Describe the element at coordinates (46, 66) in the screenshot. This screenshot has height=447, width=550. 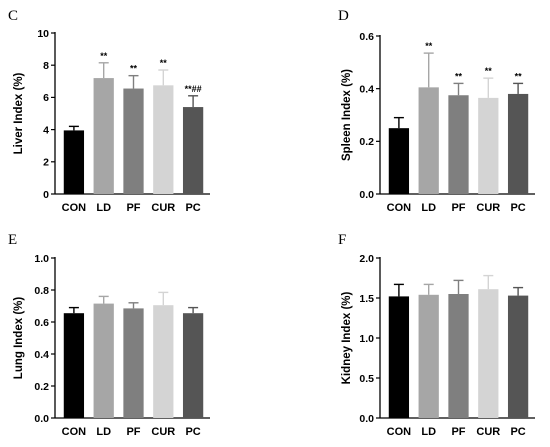
I see `y-tick-label: 8` at that location.